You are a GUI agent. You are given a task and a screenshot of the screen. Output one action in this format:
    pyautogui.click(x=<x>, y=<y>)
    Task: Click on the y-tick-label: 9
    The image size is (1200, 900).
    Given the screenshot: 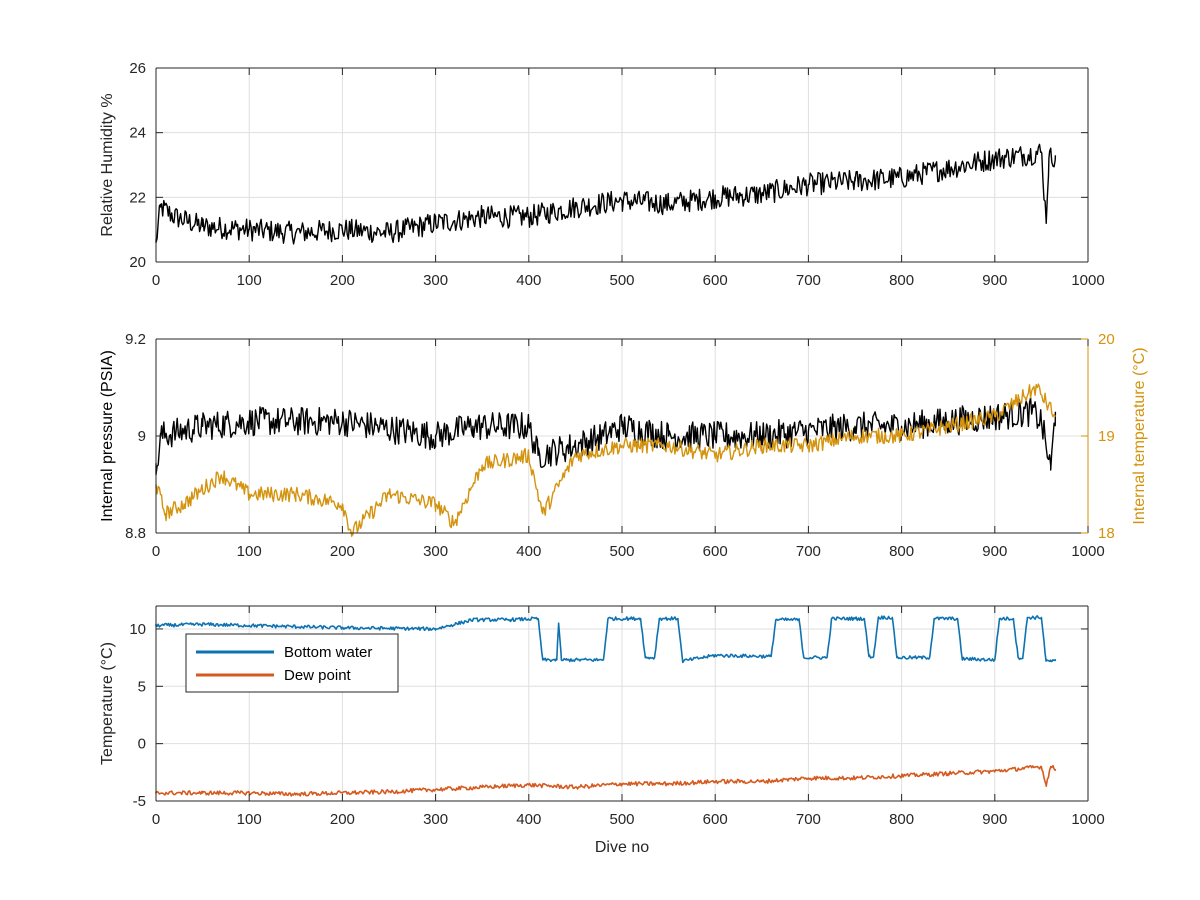 What is the action you would take?
    pyautogui.click(x=142, y=436)
    